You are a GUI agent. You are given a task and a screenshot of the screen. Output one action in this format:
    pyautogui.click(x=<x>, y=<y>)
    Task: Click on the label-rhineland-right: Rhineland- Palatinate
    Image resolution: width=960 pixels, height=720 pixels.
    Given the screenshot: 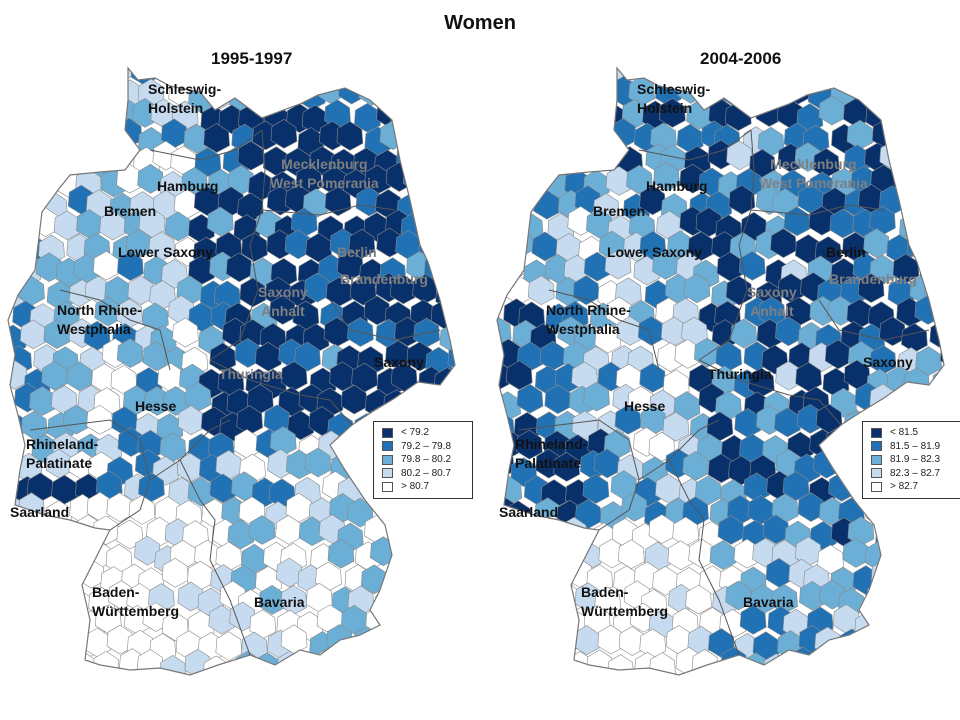 What is the action you would take?
    pyautogui.click(x=551, y=453)
    